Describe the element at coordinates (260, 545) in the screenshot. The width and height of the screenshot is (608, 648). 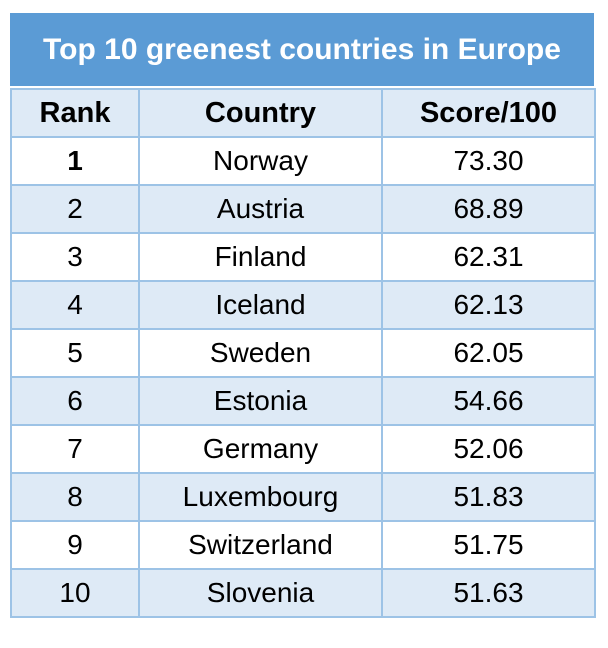
I see `country-cell: Switzerland` at that location.